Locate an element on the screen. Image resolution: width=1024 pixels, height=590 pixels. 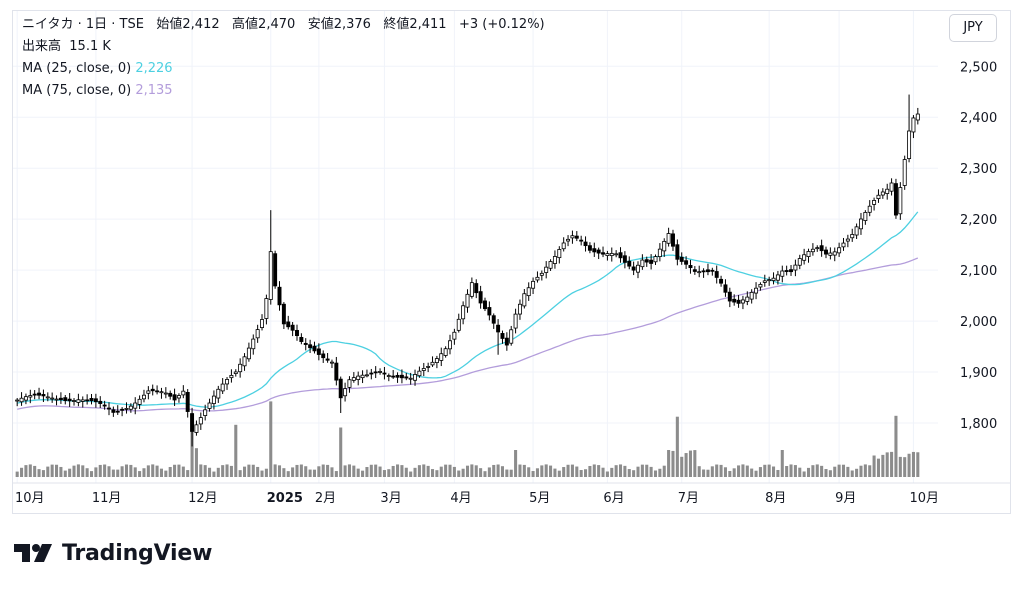
low-value: 2,376 is located at coordinates (352, 24).